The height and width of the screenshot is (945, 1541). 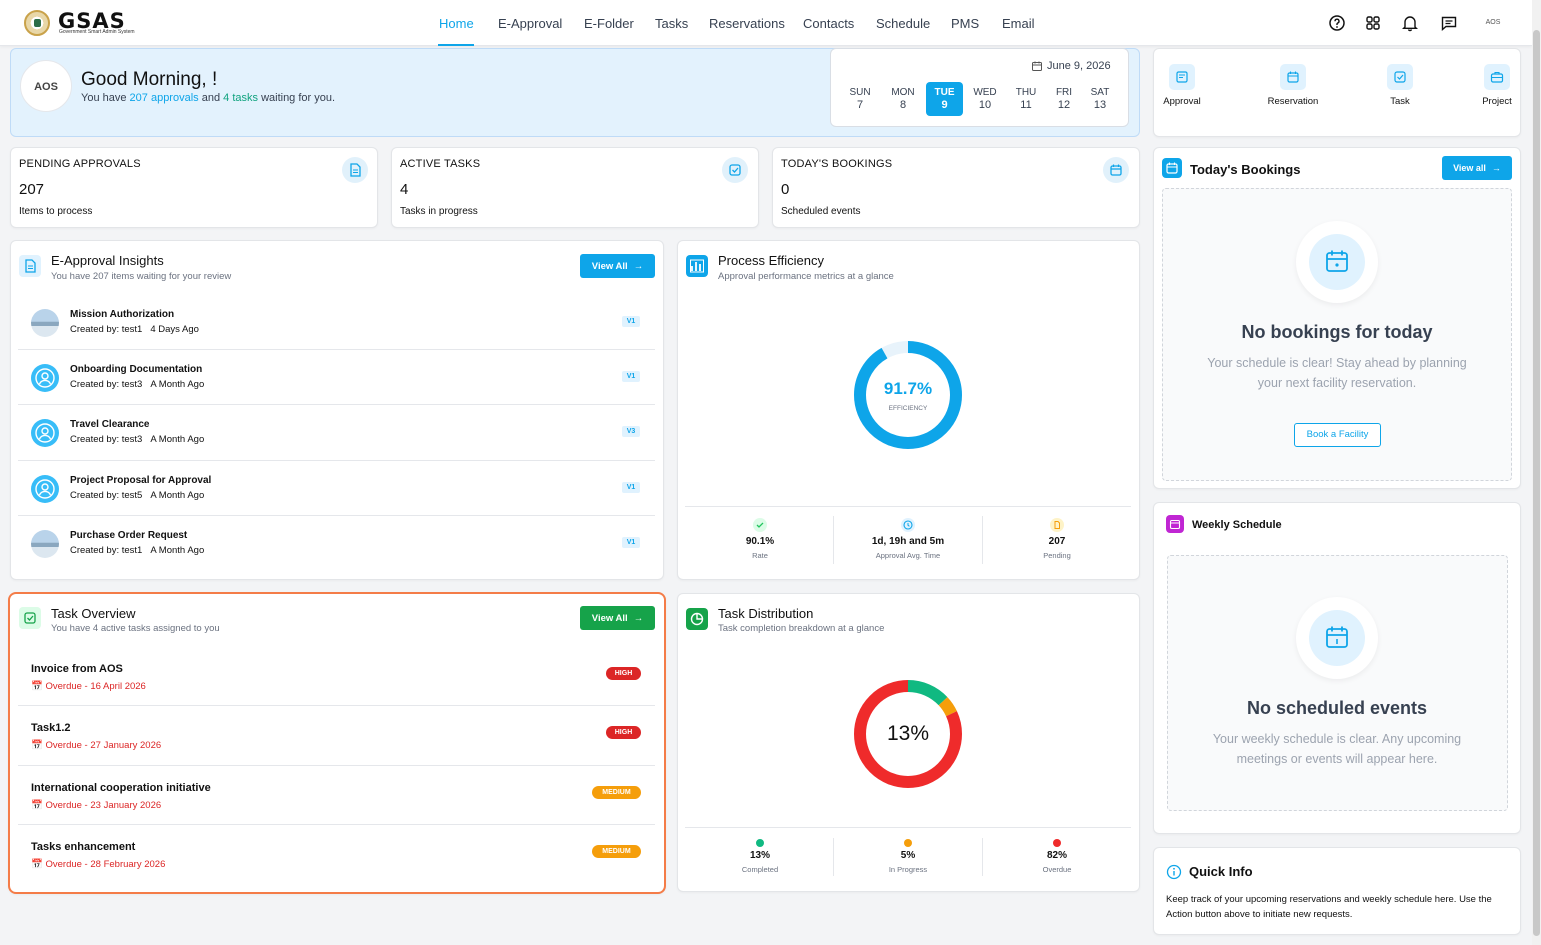 I want to click on quick-action-label: Project, so click(x=1497, y=101).